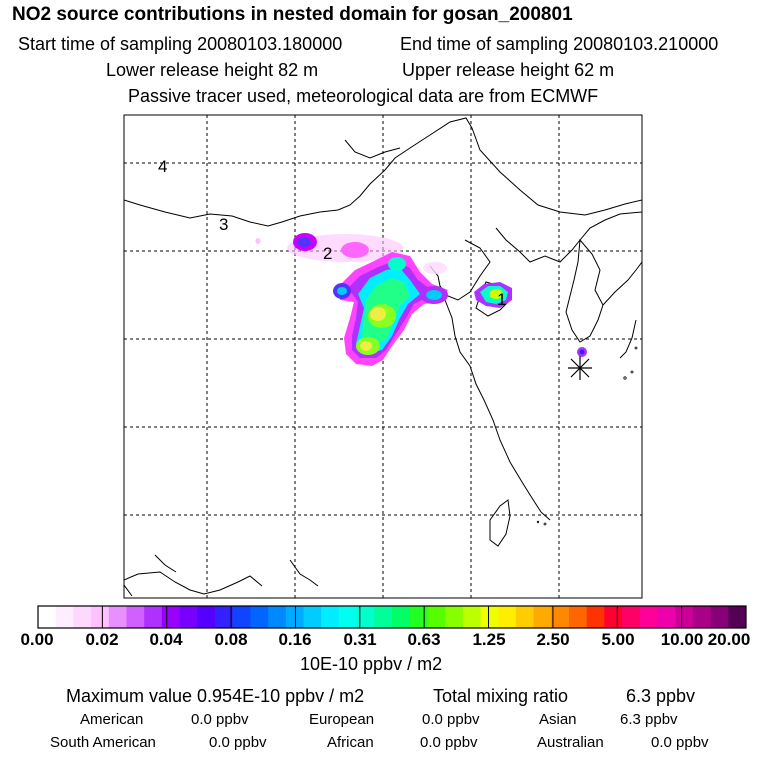  What do you see at coordinates (580, 368) in the screenshot?
I see `receptor-star-icon` at bounding box center [580, 368].